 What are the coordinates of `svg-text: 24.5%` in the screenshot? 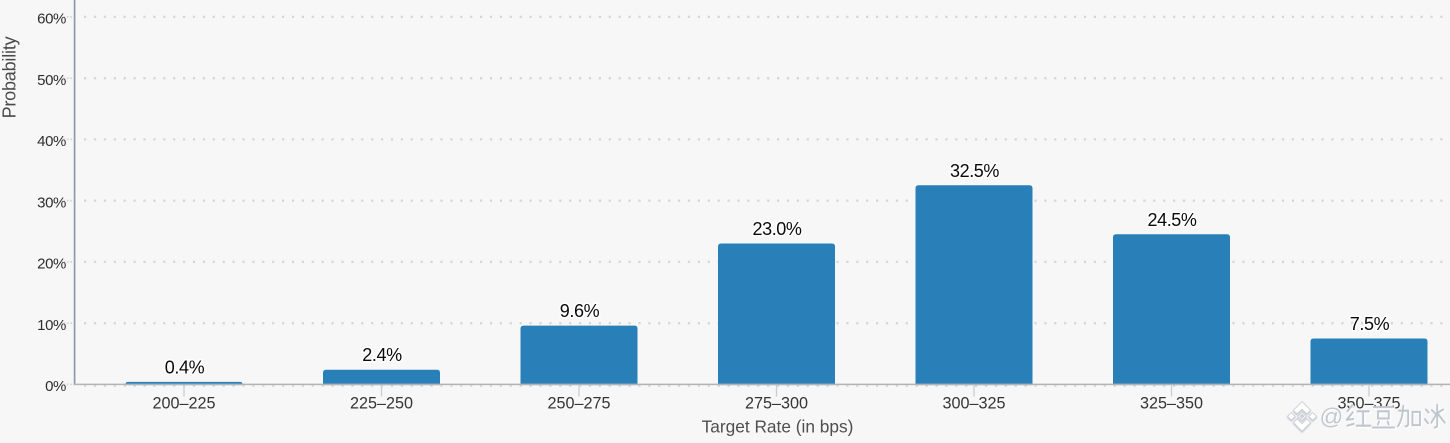 It's located at (1171, 220).